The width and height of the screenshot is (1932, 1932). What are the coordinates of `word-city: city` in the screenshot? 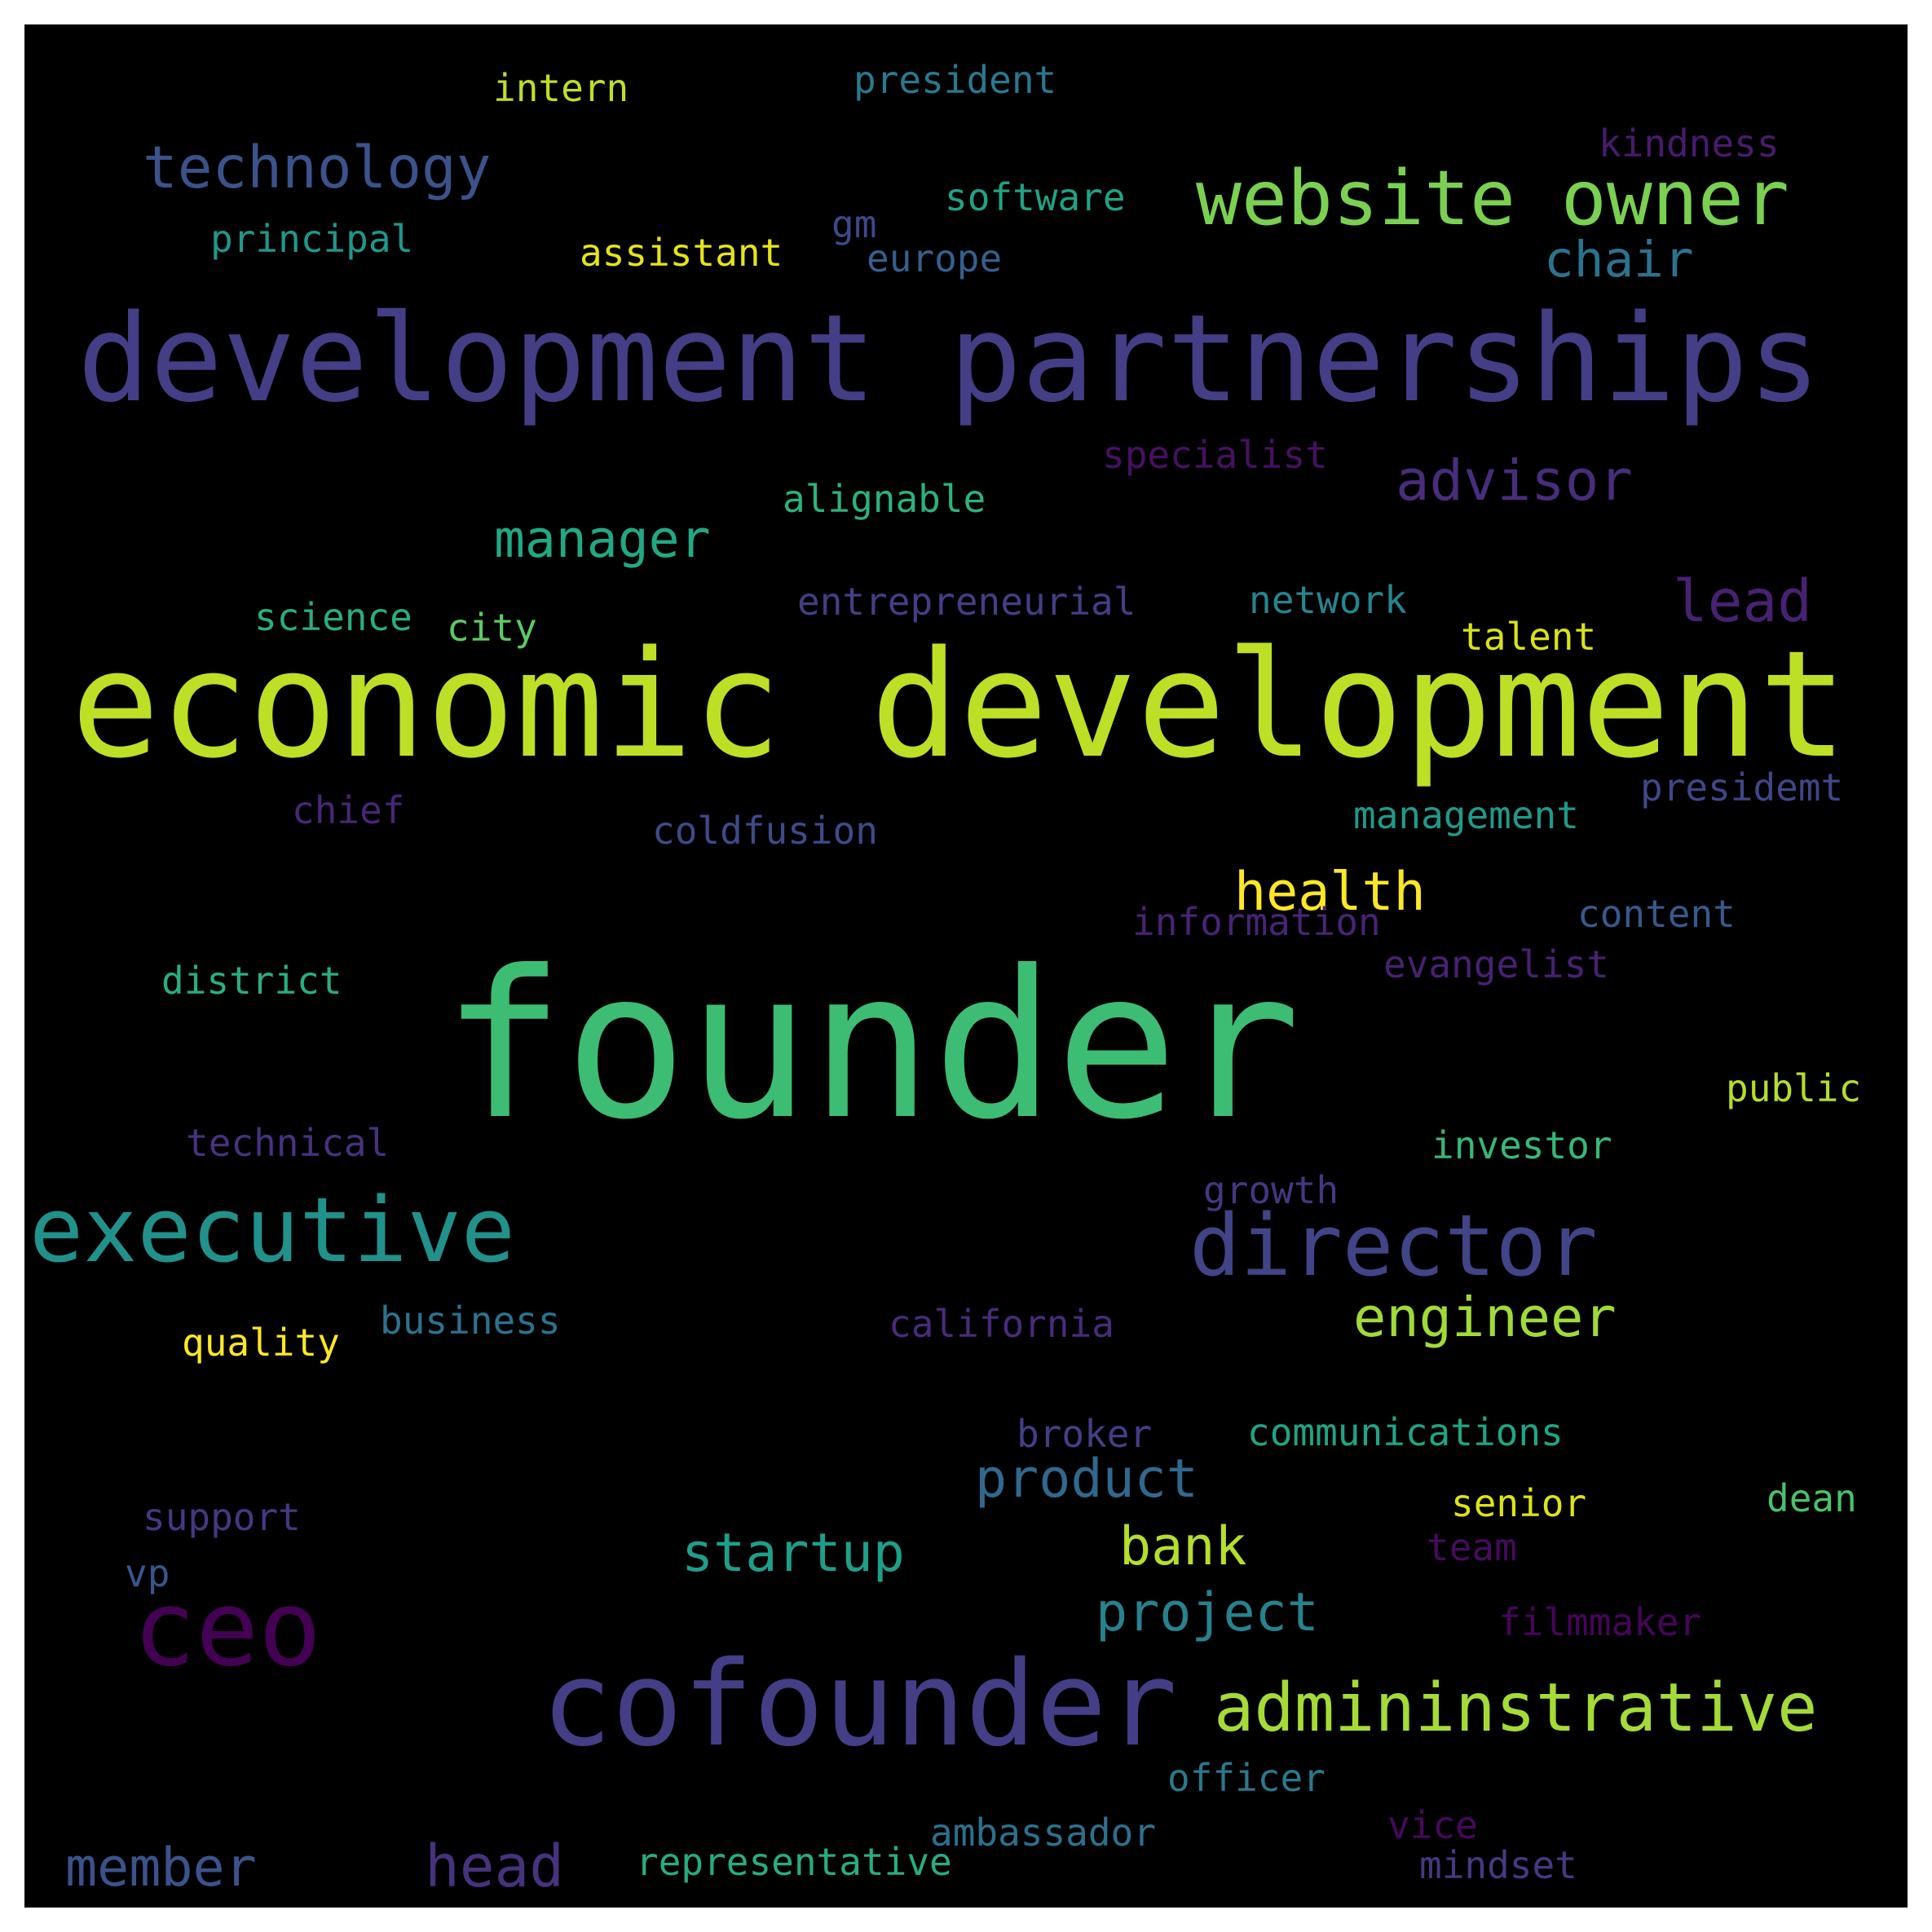 It's located at (492, 628).